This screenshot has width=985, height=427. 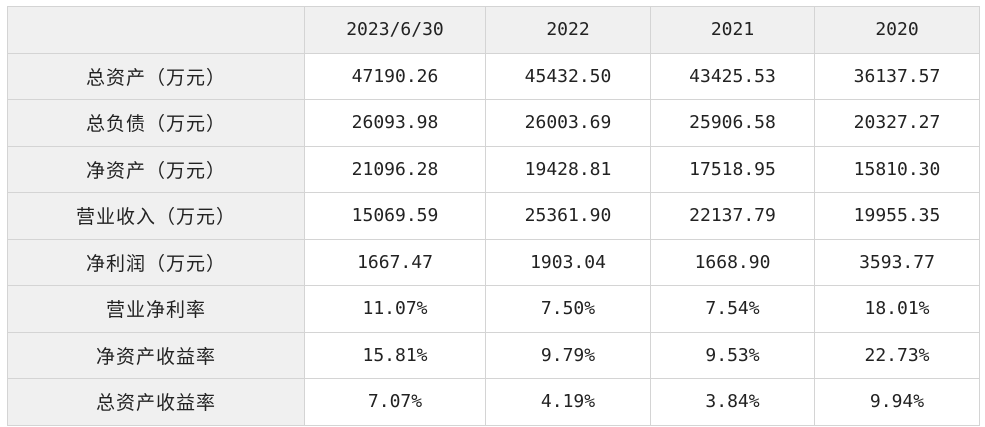 What do you see at coordinates (897, 169) in the screenshot?
I see `table-cell: 15810.30` at bounding box center [897, 169].